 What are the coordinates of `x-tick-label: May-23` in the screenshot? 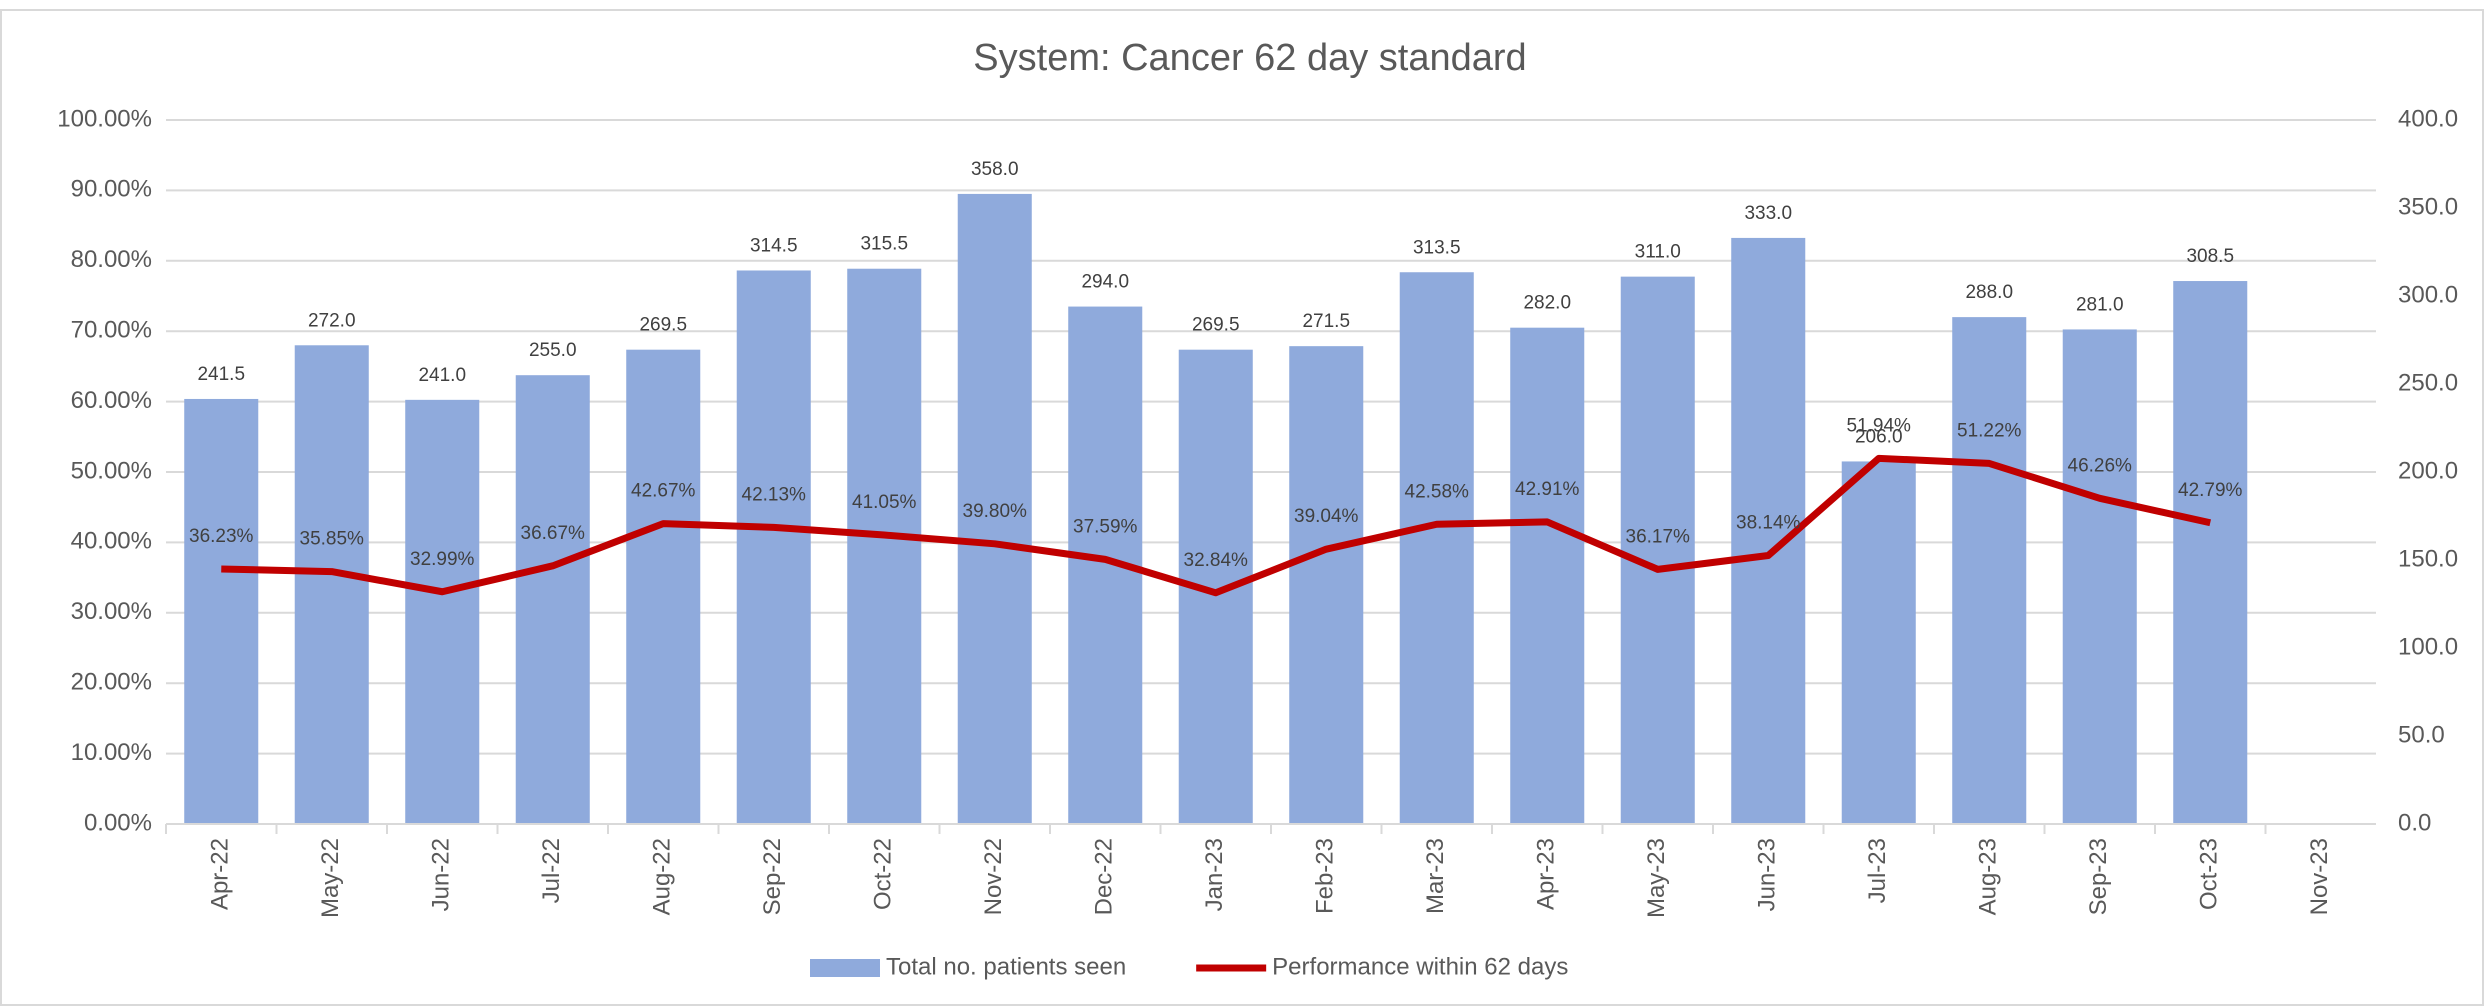 It's located at (1656, 878).